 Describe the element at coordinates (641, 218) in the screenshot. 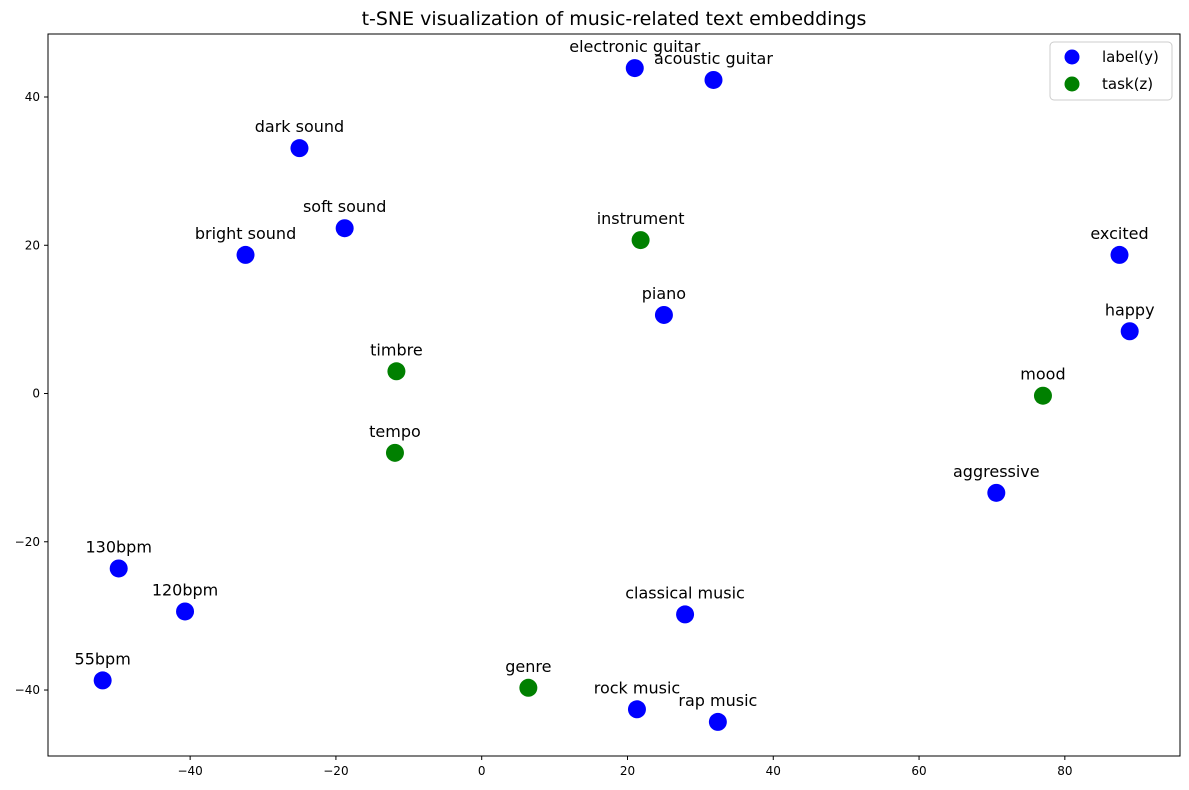

I see `point-label: instrument` at that location.